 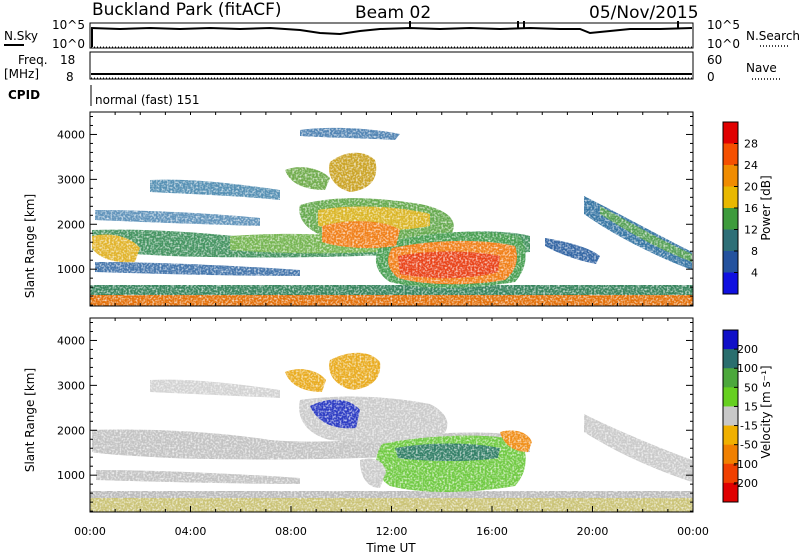 What do you see at coordinates (187, 10) in the screenshot?
I see `station-title: Buckland Park (fitACF)` at bounding box center [187, 10].